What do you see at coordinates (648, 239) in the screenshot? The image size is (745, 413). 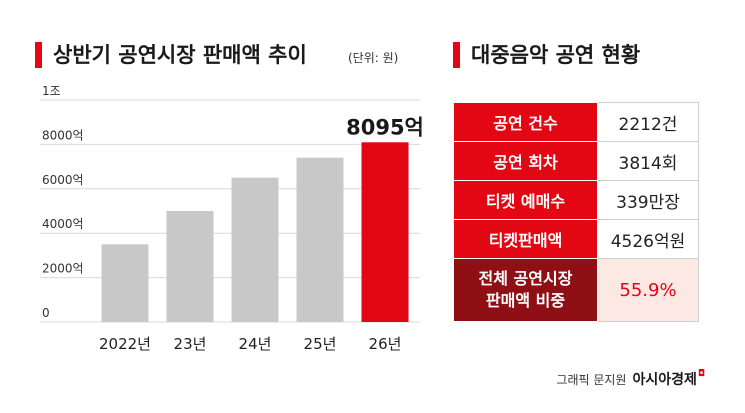 I see `row-value-ticket-sales: 4526억원` at bounding box center [648, 239].